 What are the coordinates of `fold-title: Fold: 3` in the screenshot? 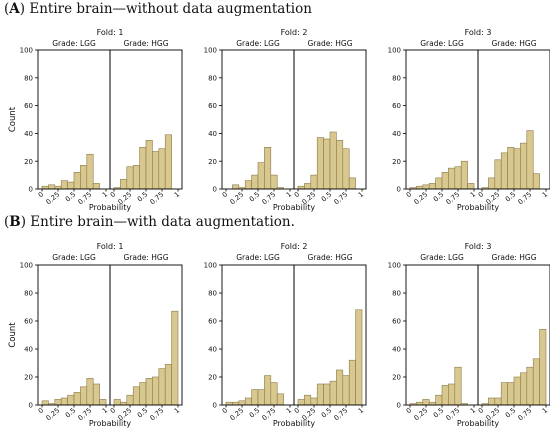 It's located at (478, 32).